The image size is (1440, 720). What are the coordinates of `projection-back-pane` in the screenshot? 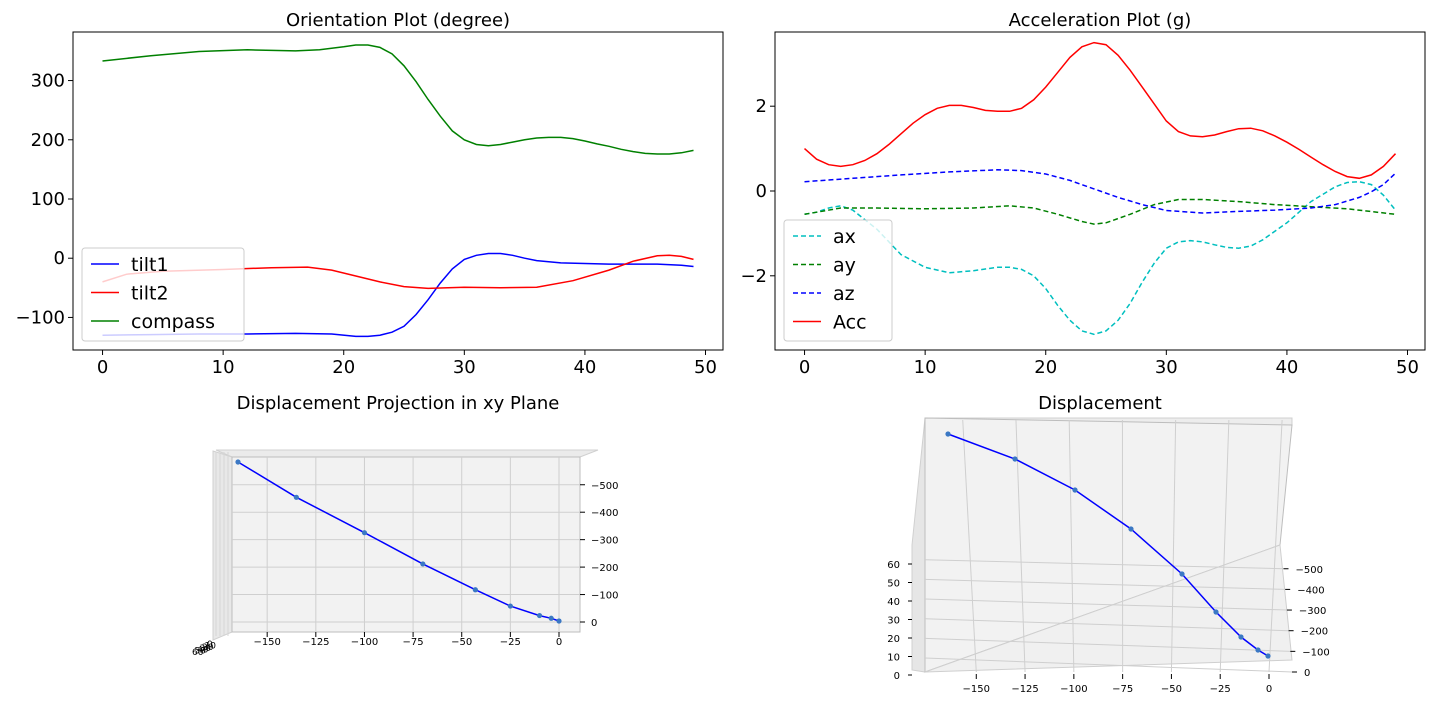 It's located at (407, 453).